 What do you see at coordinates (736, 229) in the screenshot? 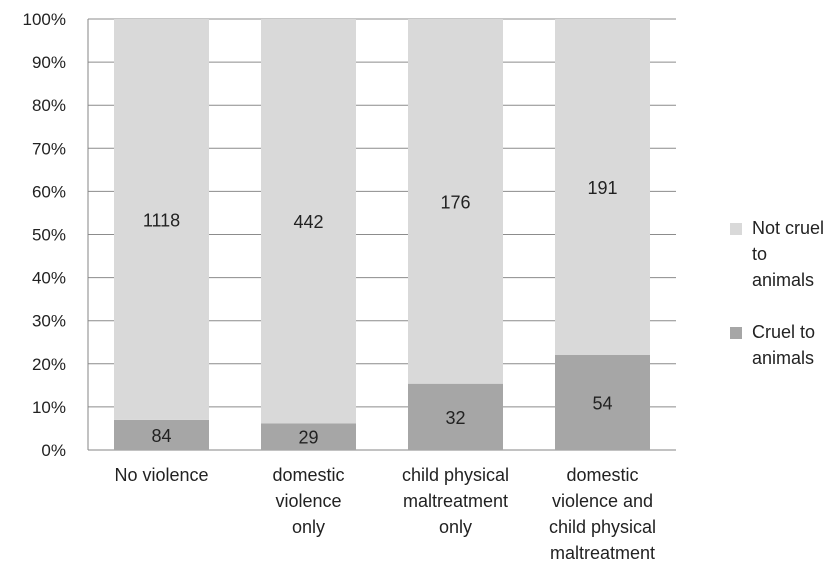
I see `legend-swatch-not-cruel` at bounding box center [736, 229].